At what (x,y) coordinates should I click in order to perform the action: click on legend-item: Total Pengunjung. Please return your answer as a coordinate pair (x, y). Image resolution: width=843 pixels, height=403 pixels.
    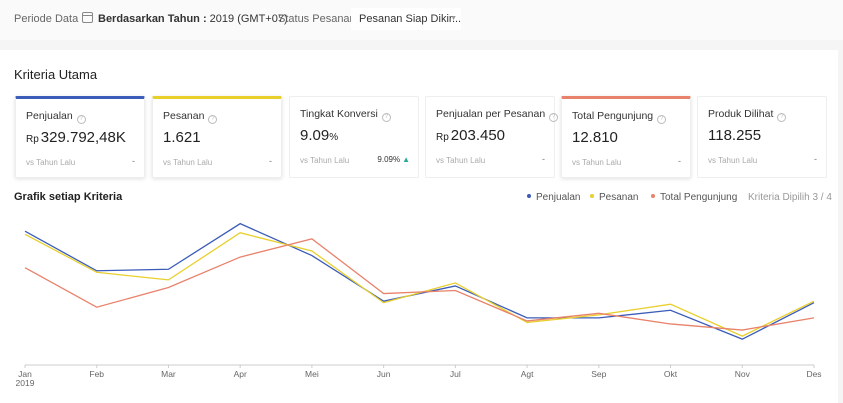
    Looking at the image, I should click on (694, 197).